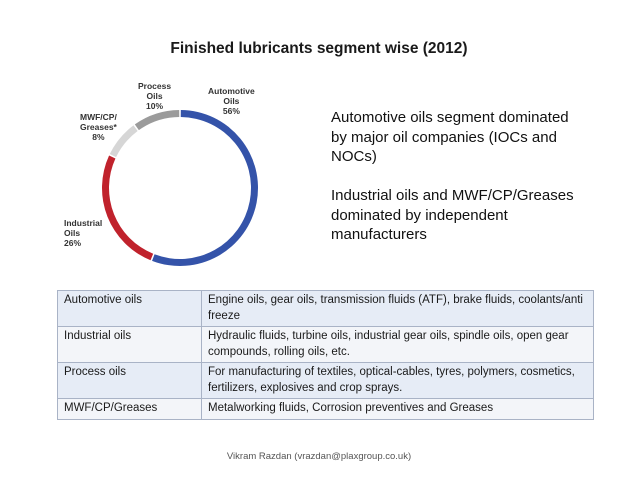 The width and height of the screenshot is (638, 478). I want to click on table-cell-segment: Industrial oils, so click(129, 344).